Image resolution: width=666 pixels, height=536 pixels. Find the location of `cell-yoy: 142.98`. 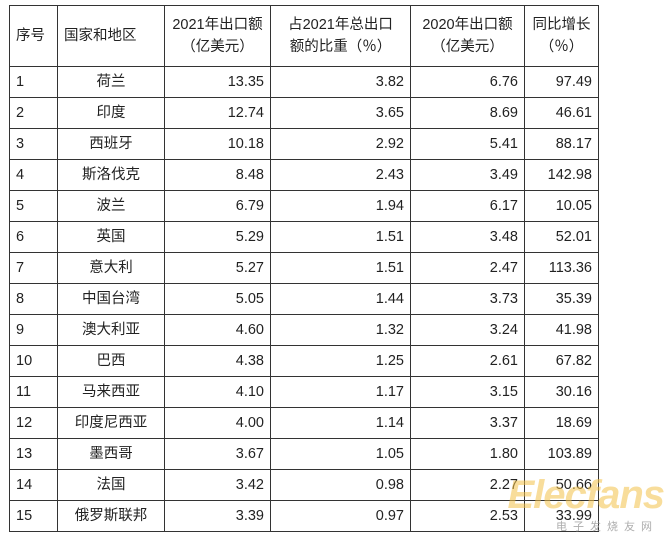

cell-yoy: 142.98 is located at coordinates (561, 175).